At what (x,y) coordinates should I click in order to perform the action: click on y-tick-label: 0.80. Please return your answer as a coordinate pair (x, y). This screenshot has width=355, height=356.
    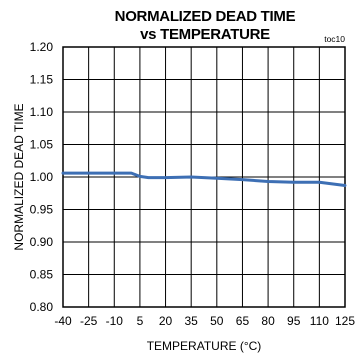
    Looking at the image, I should click on (42, 307).